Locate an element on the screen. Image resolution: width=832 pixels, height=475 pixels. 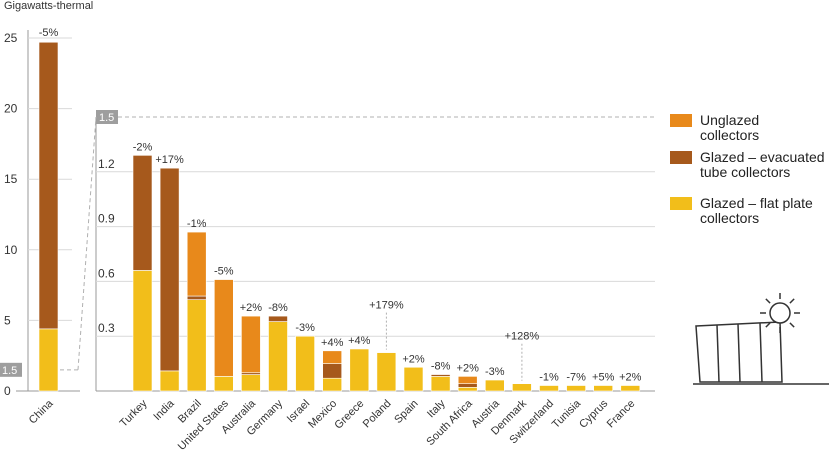
change-label-denmark: +128% is located at coordinates (522, 337).